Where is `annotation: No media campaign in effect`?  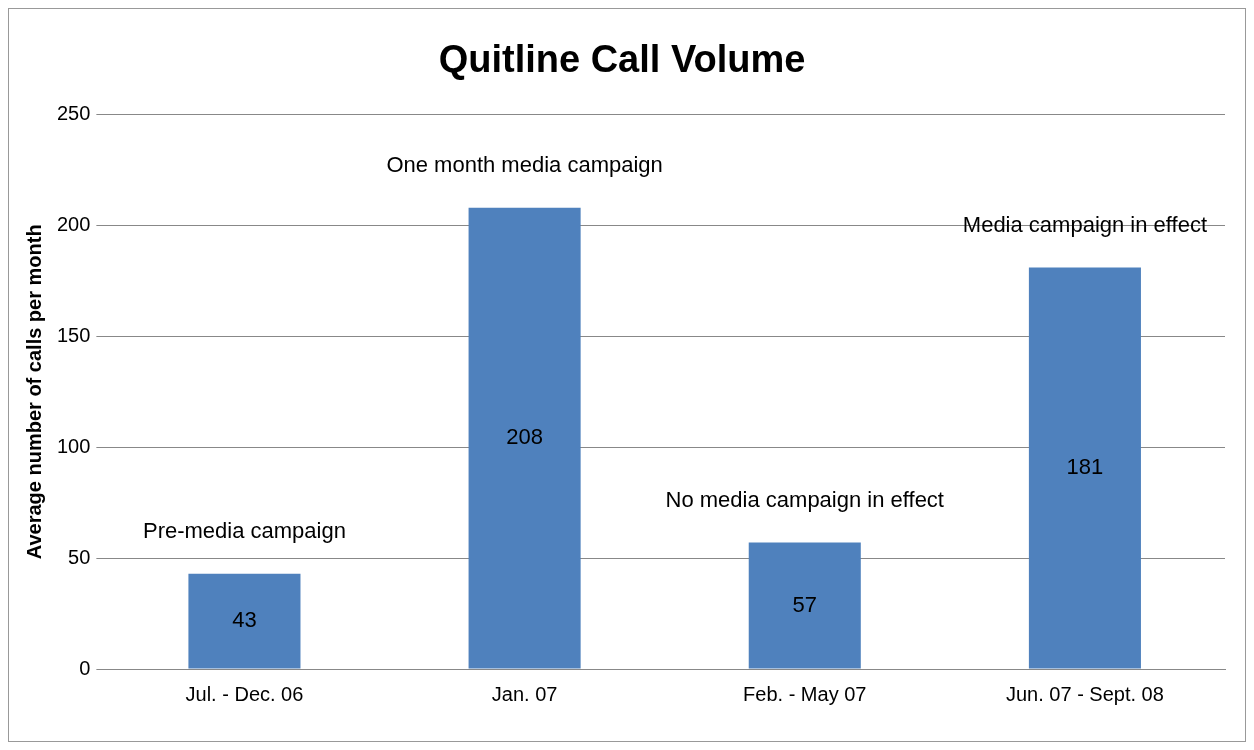
annotation: No media campaign in effect is located at coordinates (804, 499).